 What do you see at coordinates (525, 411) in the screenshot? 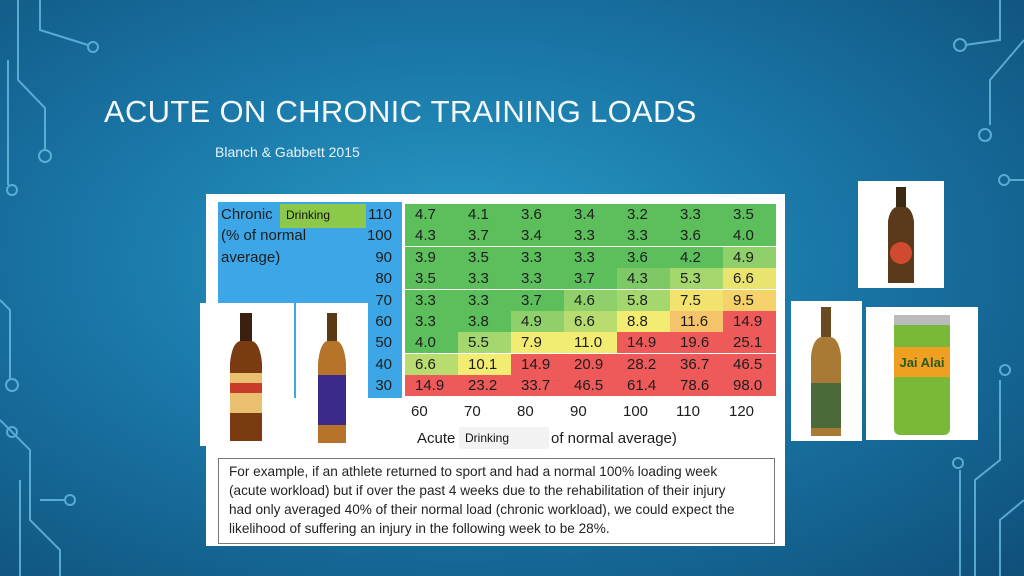
I see `column-label: 80` at bounding box center [525, 411].